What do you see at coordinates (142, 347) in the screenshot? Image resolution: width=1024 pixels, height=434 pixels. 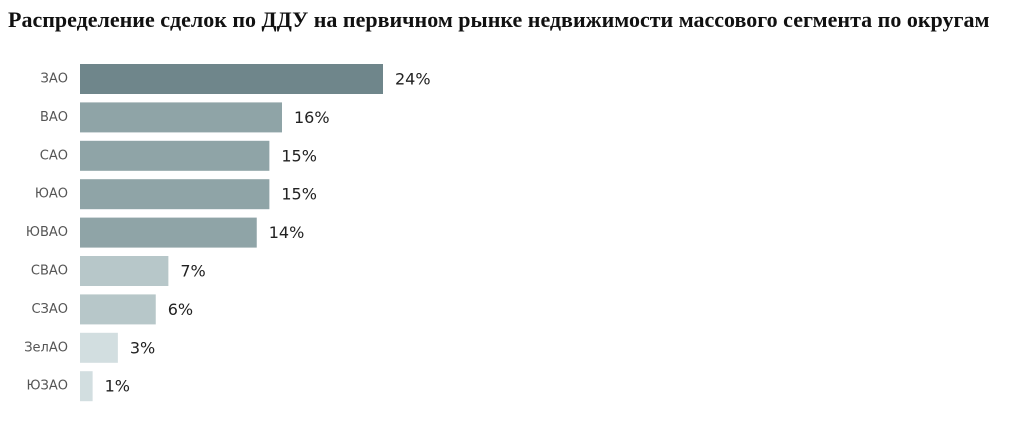 I see `value-label: 3%` at bounding box center [142, 347].